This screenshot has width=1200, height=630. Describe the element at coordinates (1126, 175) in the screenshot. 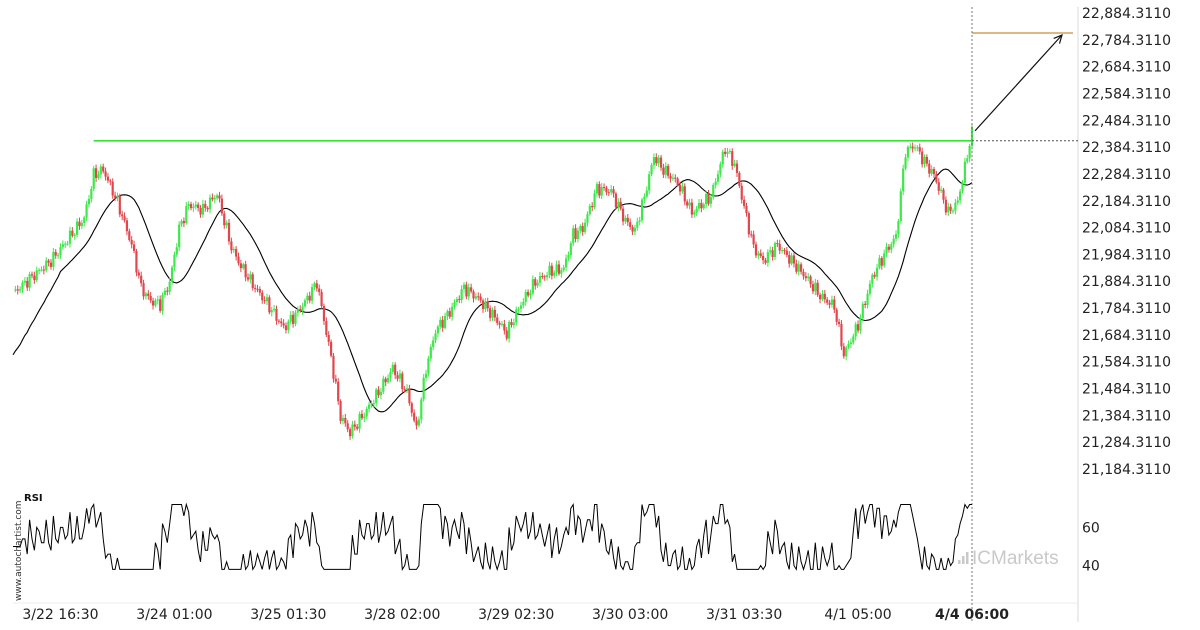

I see `y-tick-label: 22,284.3110` at that location.